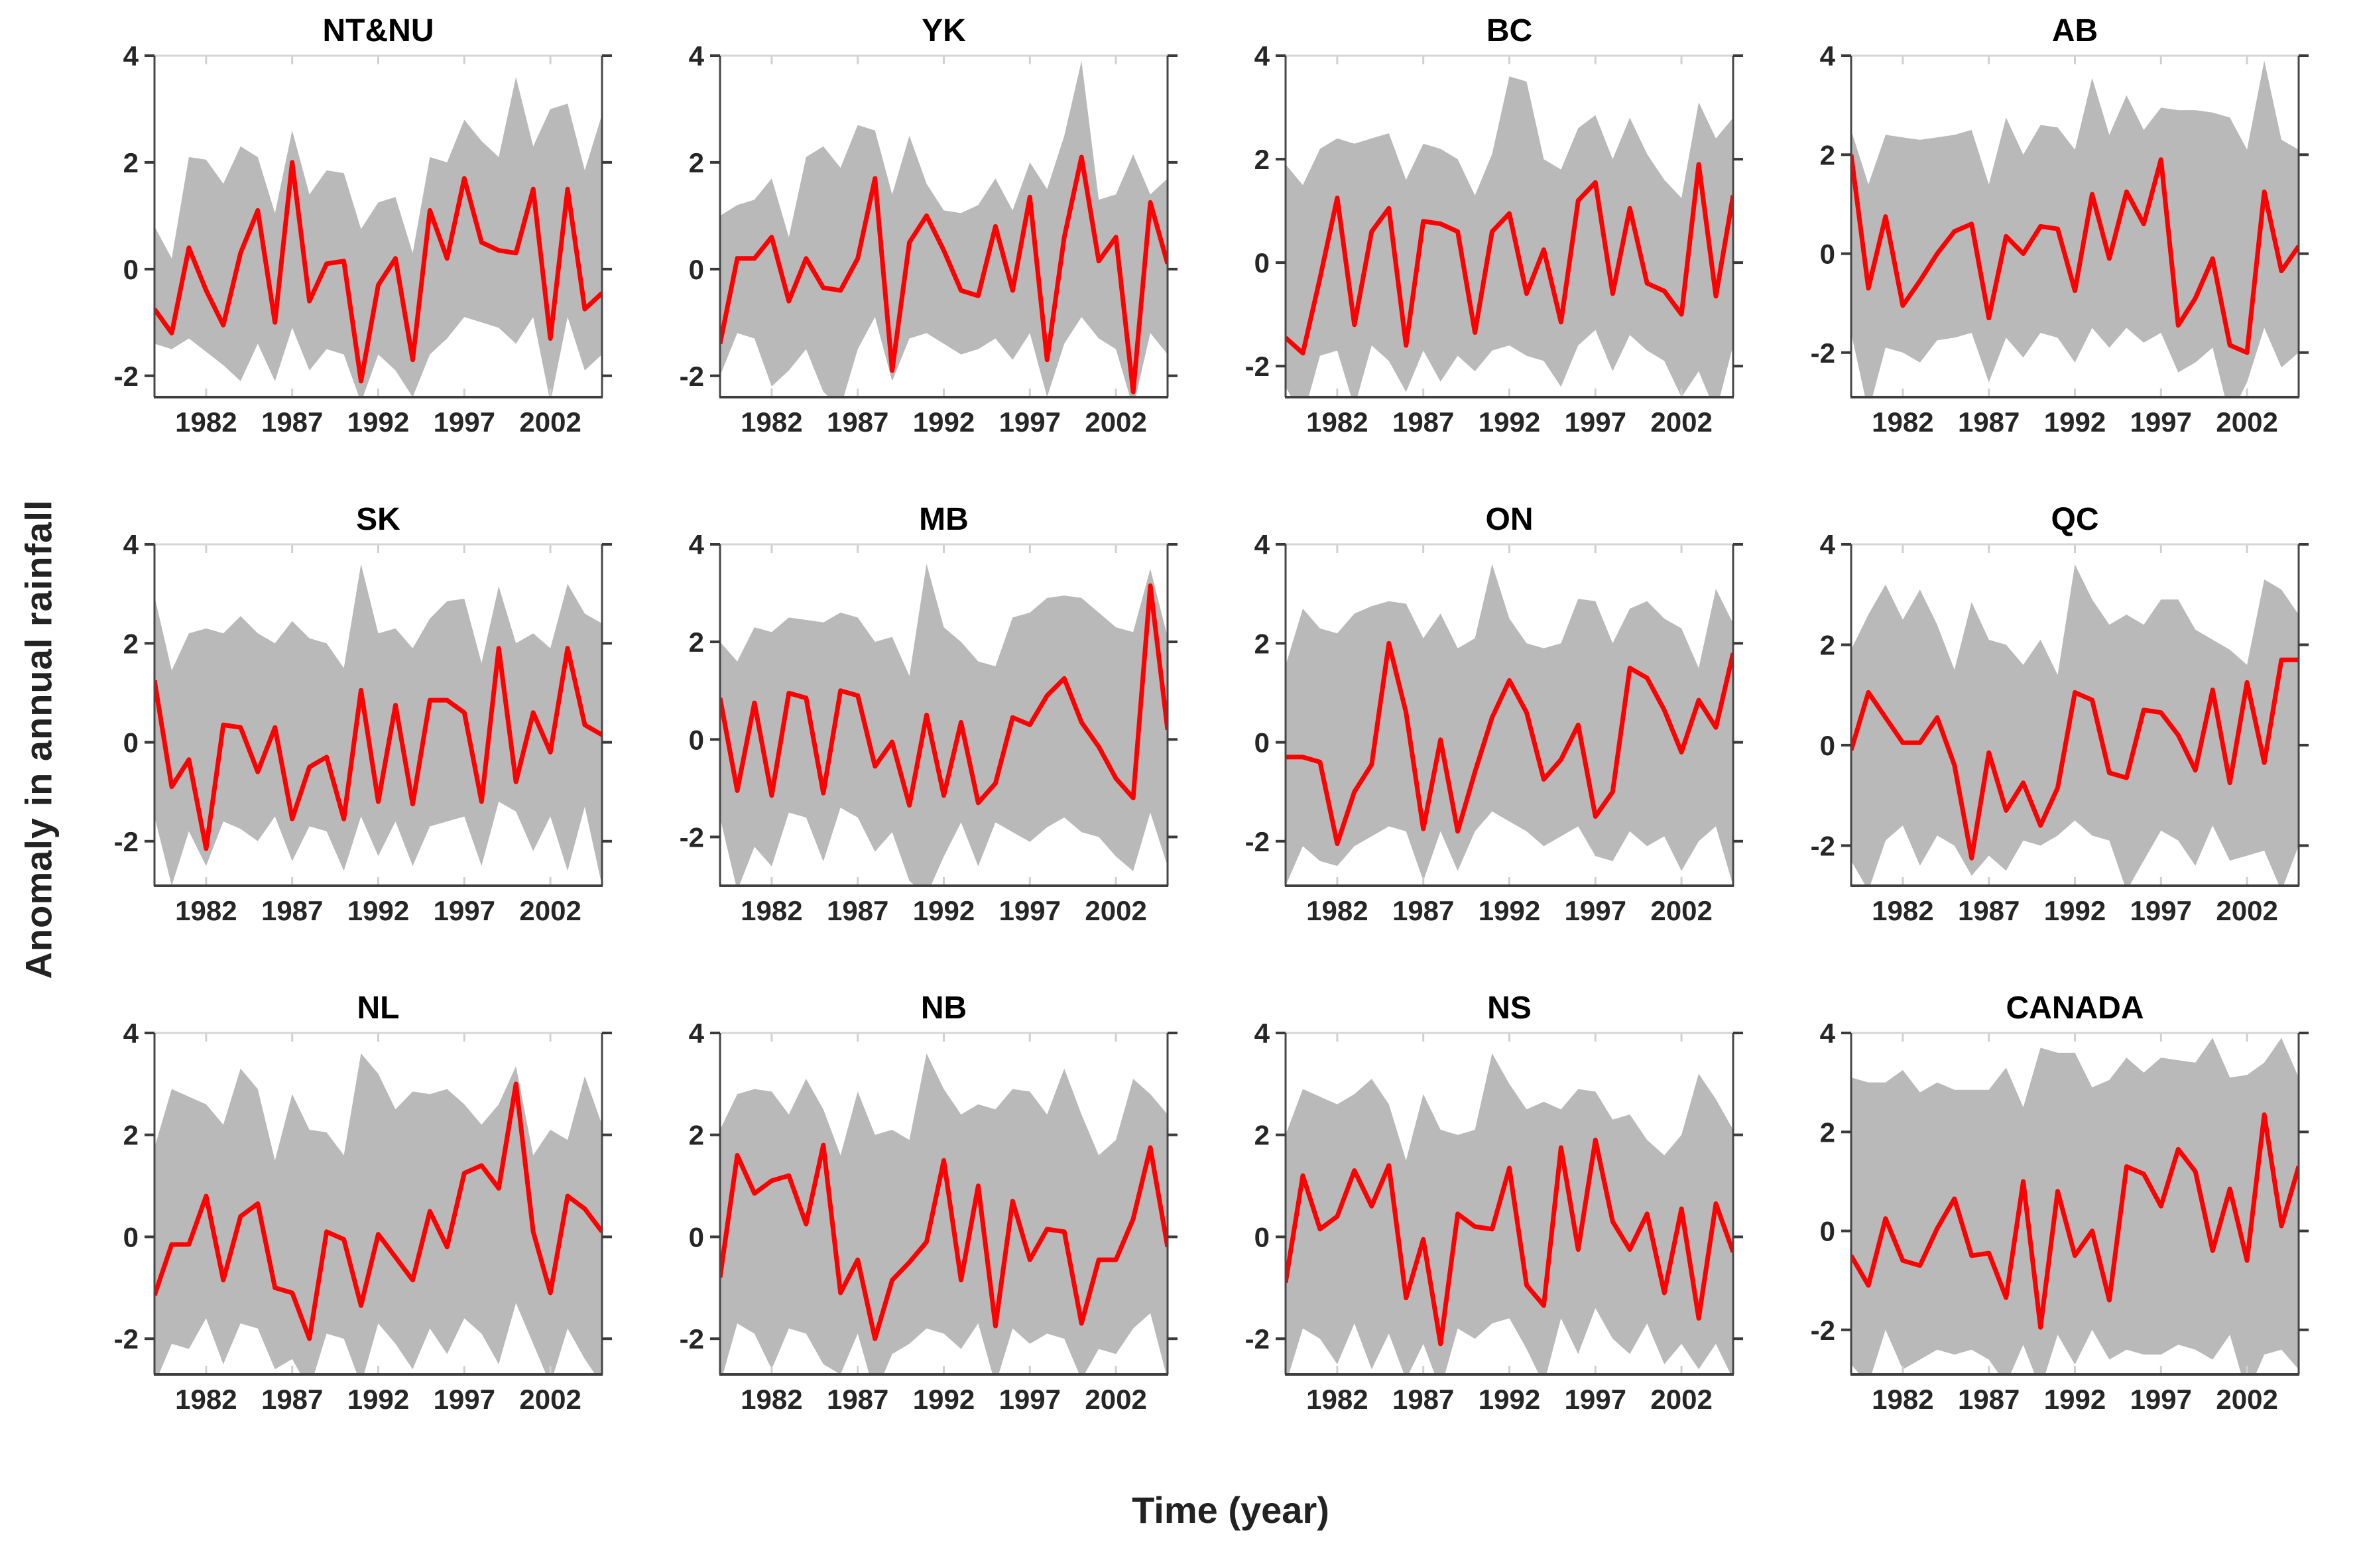  What do you see at coordinates (943, 1008) in the screenshot?
I see `subplot-title: NB` at bounding box center [943, 1008].